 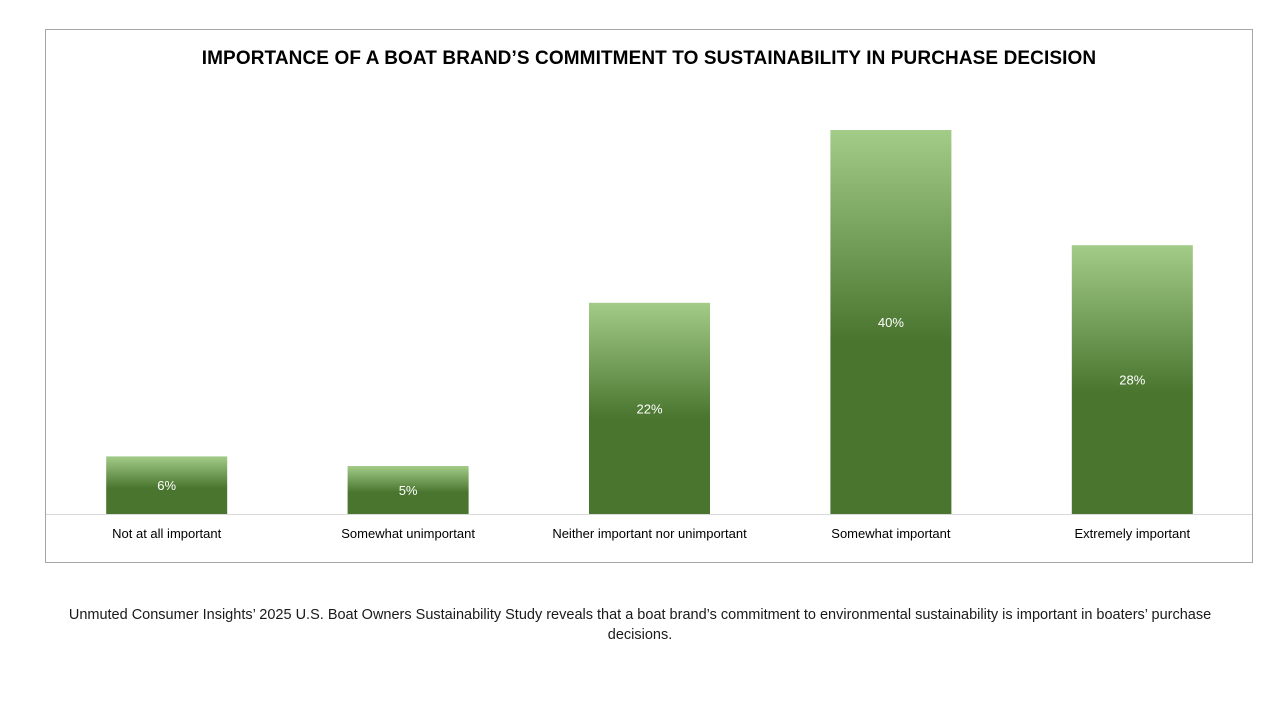 I want to click on data-label: 40%, so click(x=891, y=322).